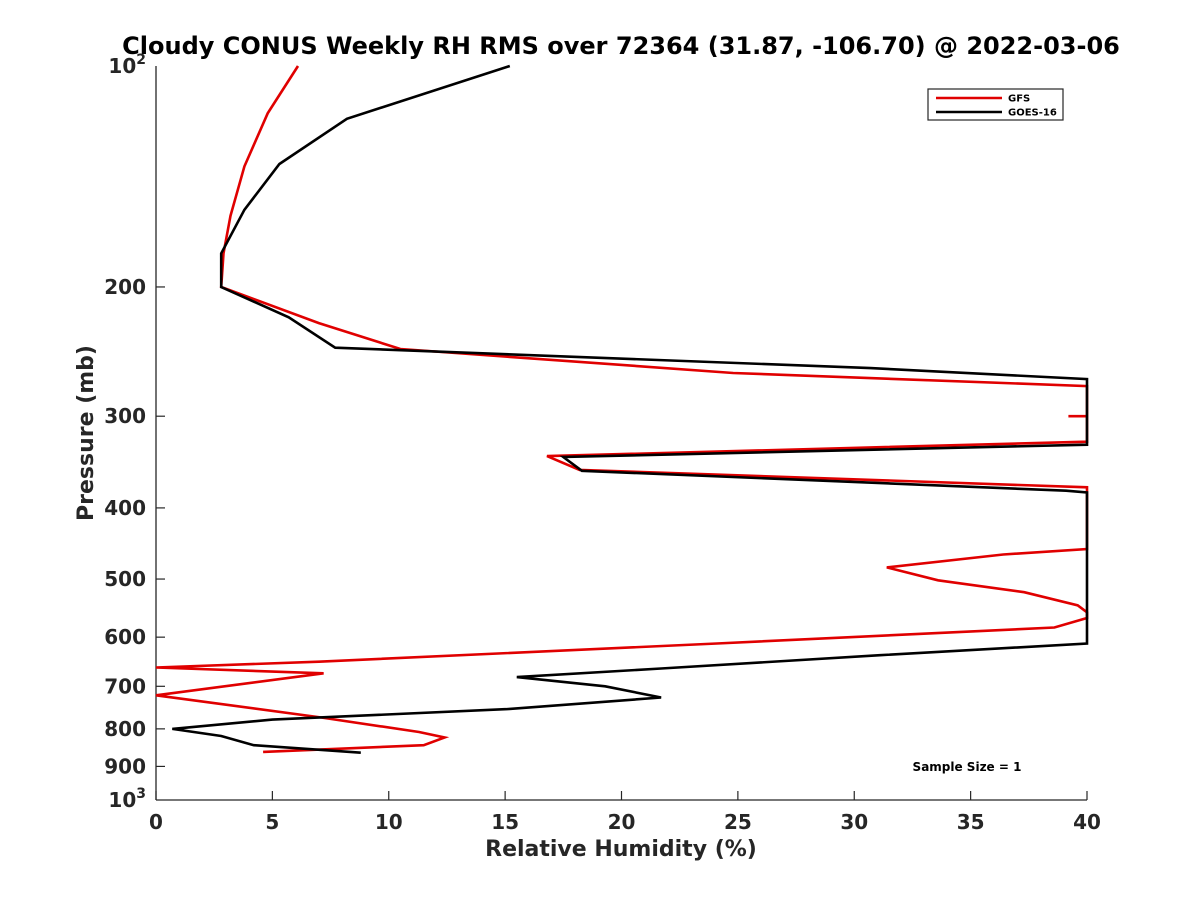 Image resolution: width=1200 pixels, height=900 pixels. Describe the element at coordinates (1087, 822) in the screenshot. I see `x-tick-label: 40` at that location.